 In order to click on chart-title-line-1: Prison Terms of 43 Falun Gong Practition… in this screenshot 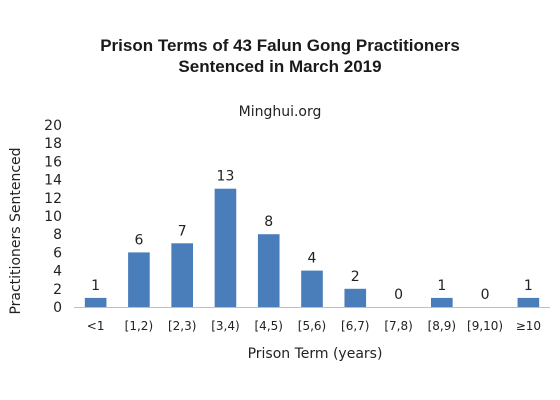, I will do `click(280, 45)`.